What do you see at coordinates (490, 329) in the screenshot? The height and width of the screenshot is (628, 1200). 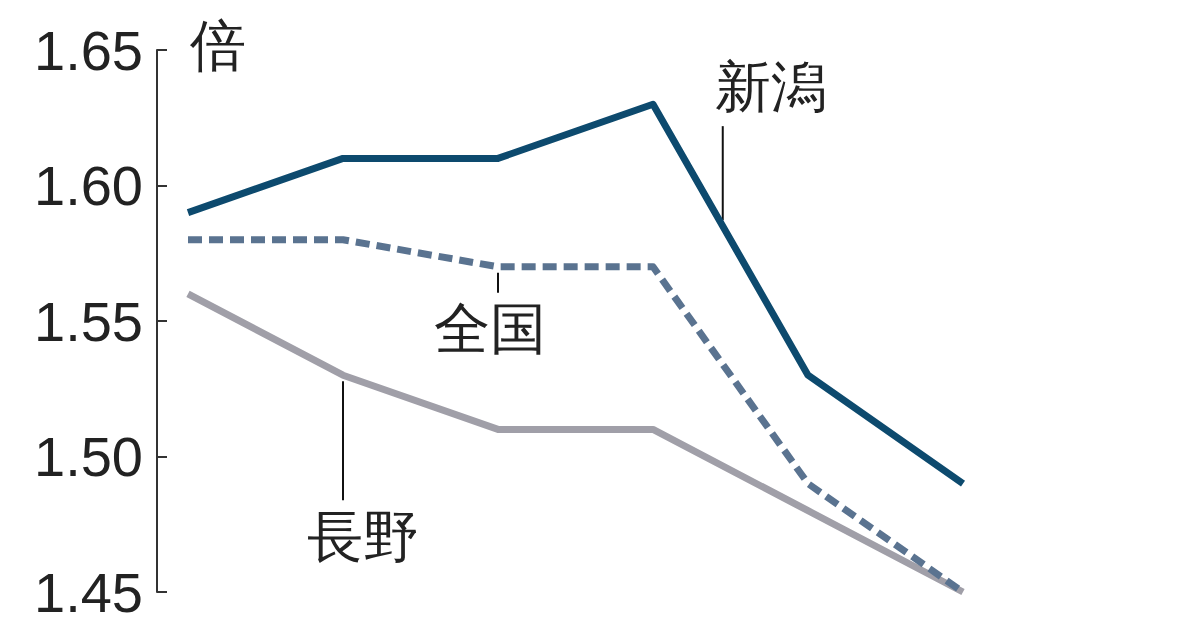 I see `series-label: 全国` at bounding box center [490, 329].